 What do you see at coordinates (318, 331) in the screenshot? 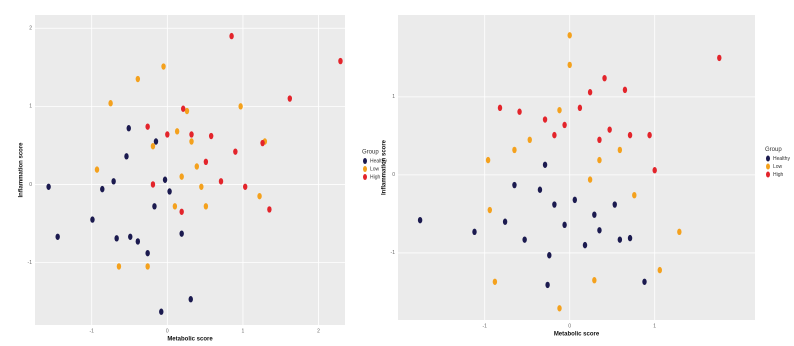
I see `x-tick-label: 2` at bounding box center [318, 331].